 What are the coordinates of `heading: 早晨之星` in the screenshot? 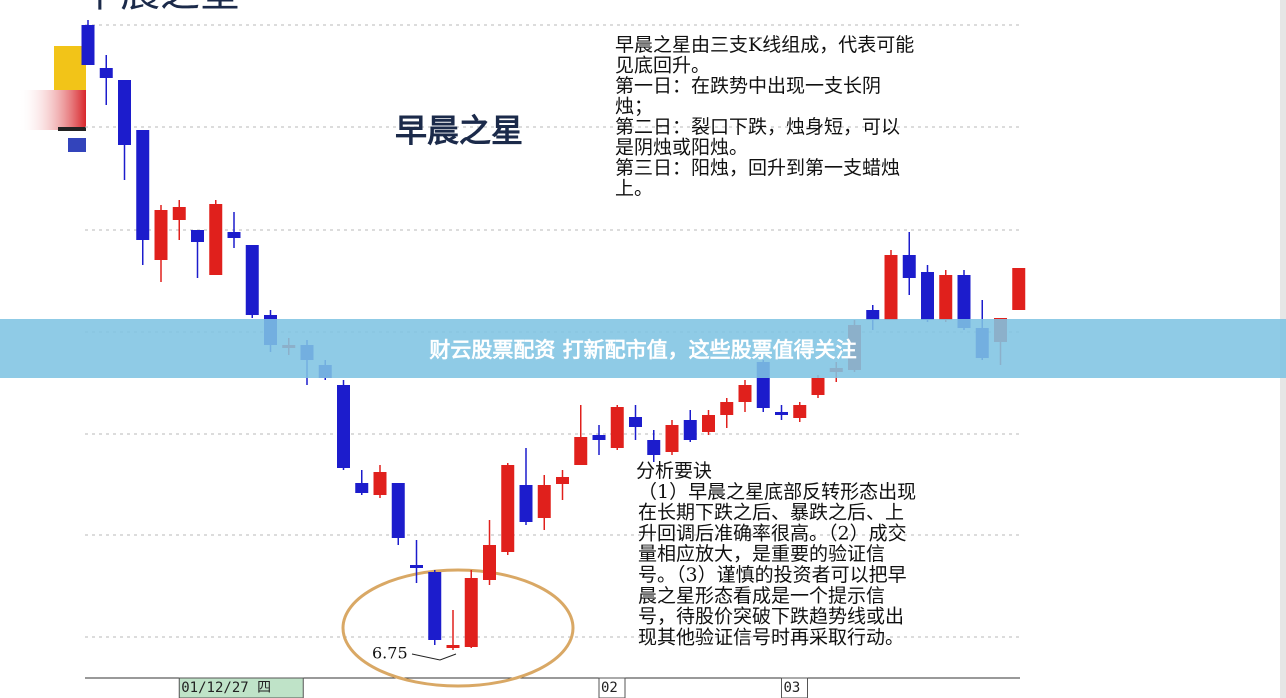 It's located at (459, 131).